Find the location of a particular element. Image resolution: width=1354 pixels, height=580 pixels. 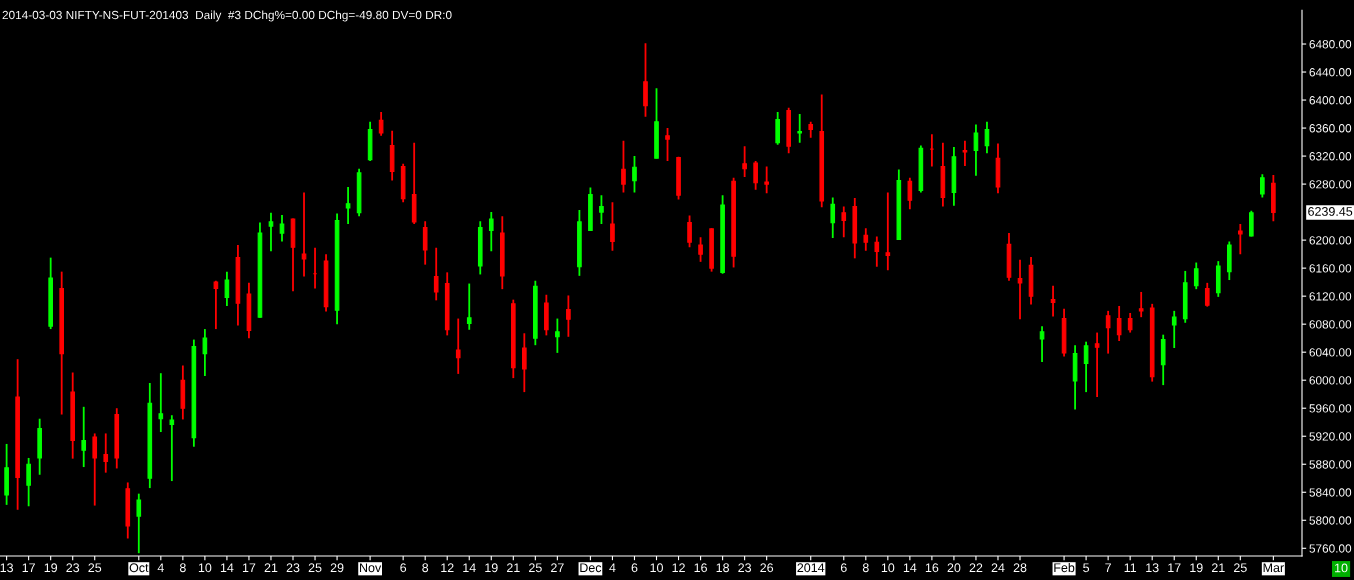

x-tick-label: 27 is located at coordinates (557, 567).